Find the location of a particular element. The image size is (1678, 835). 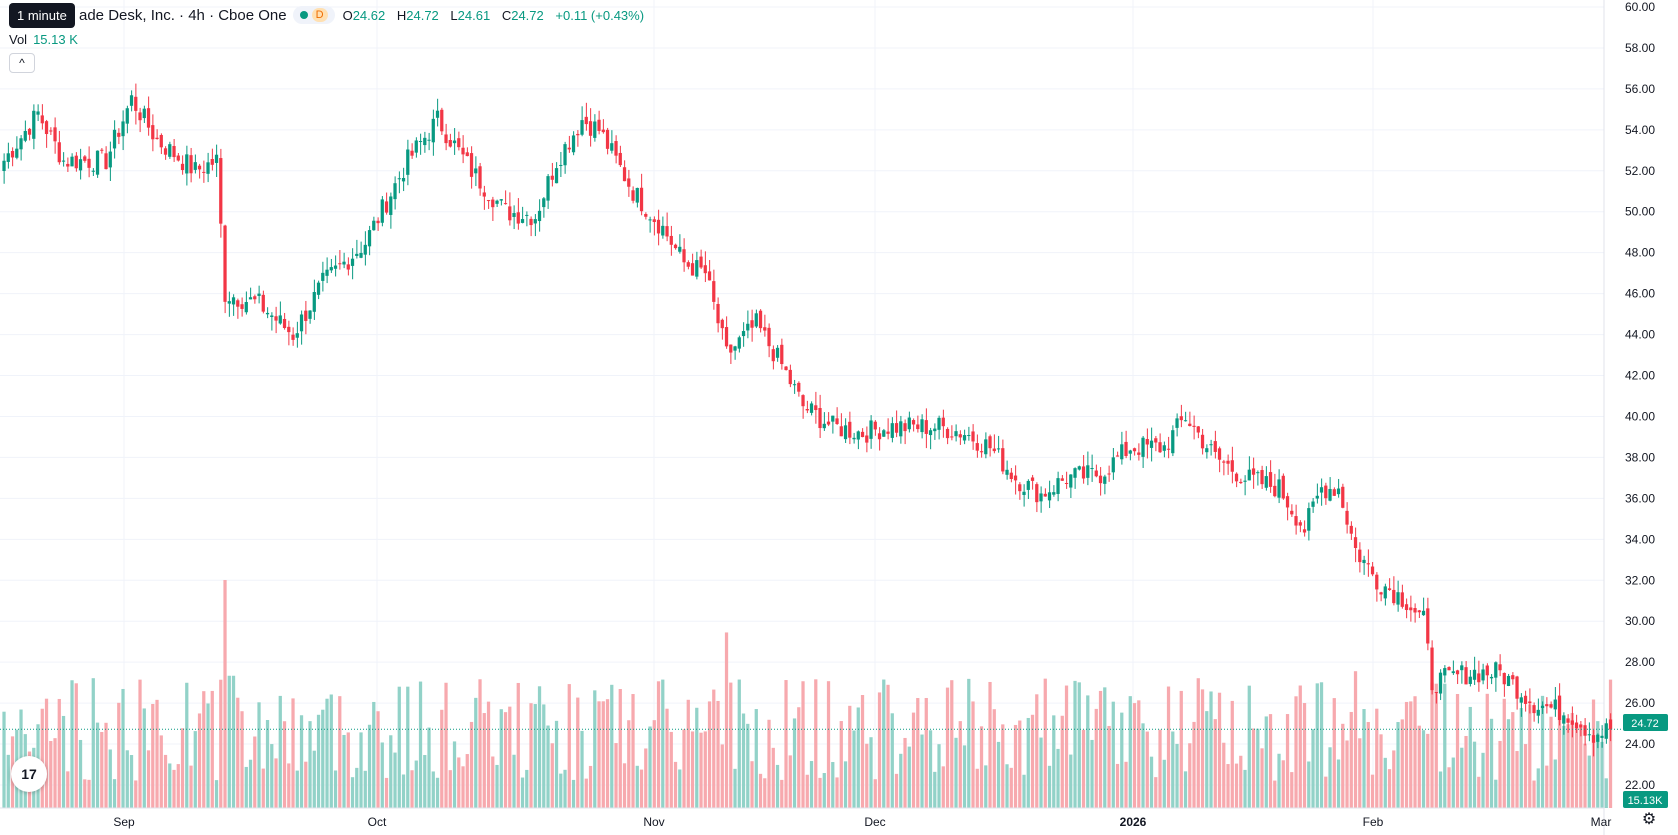

price-tick-label: 40.00 is located at coordinates (1640, 416).